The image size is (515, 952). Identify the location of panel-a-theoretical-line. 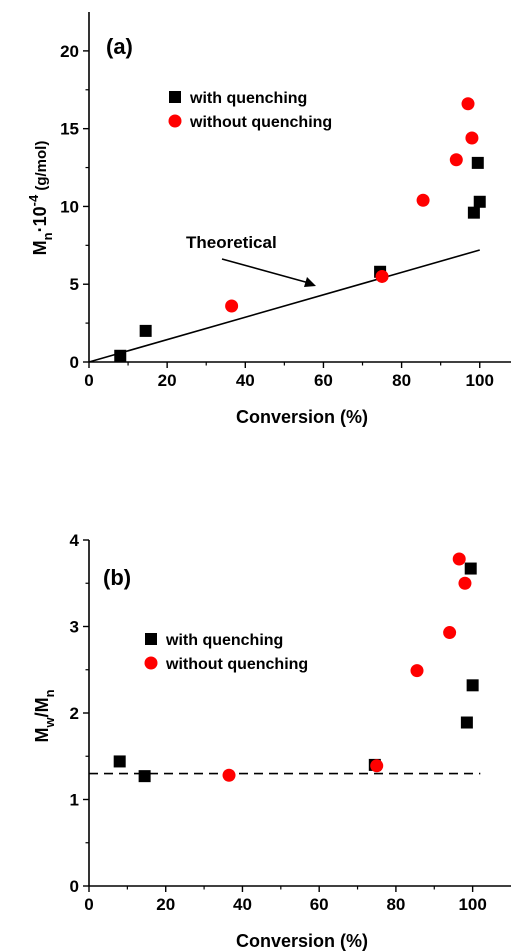
(284, 306).